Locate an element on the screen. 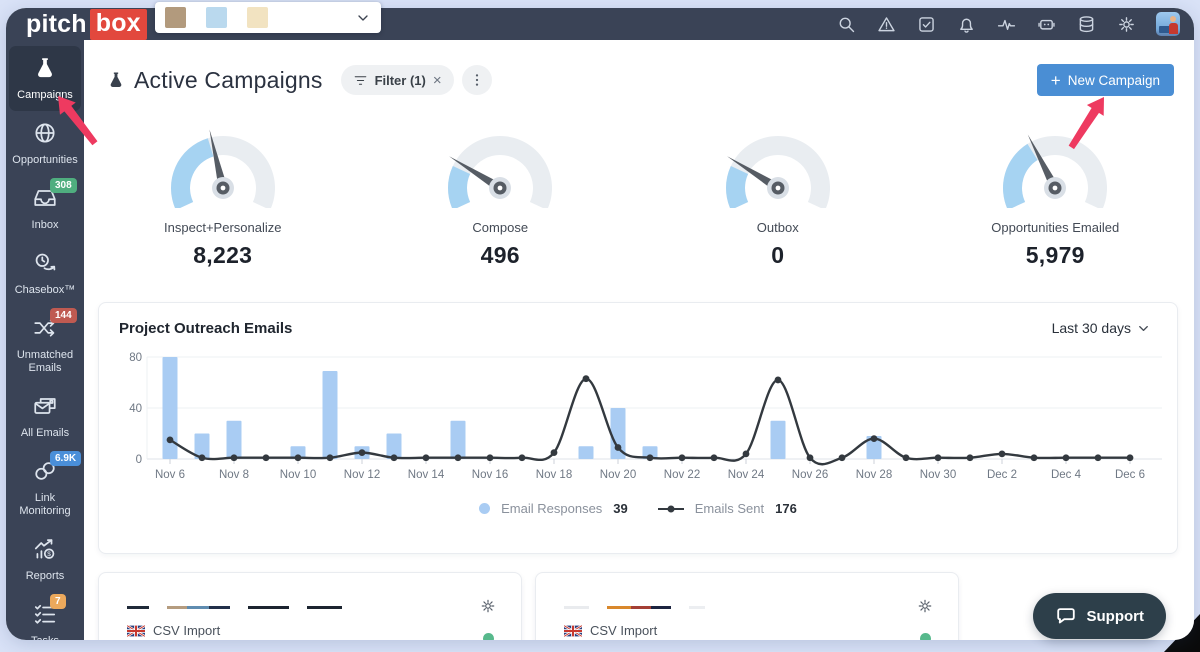 This screenshot has width=1200, height=652. gauge-1: Inspect+Personalize 8,223 is located at coordinates (223, 201).